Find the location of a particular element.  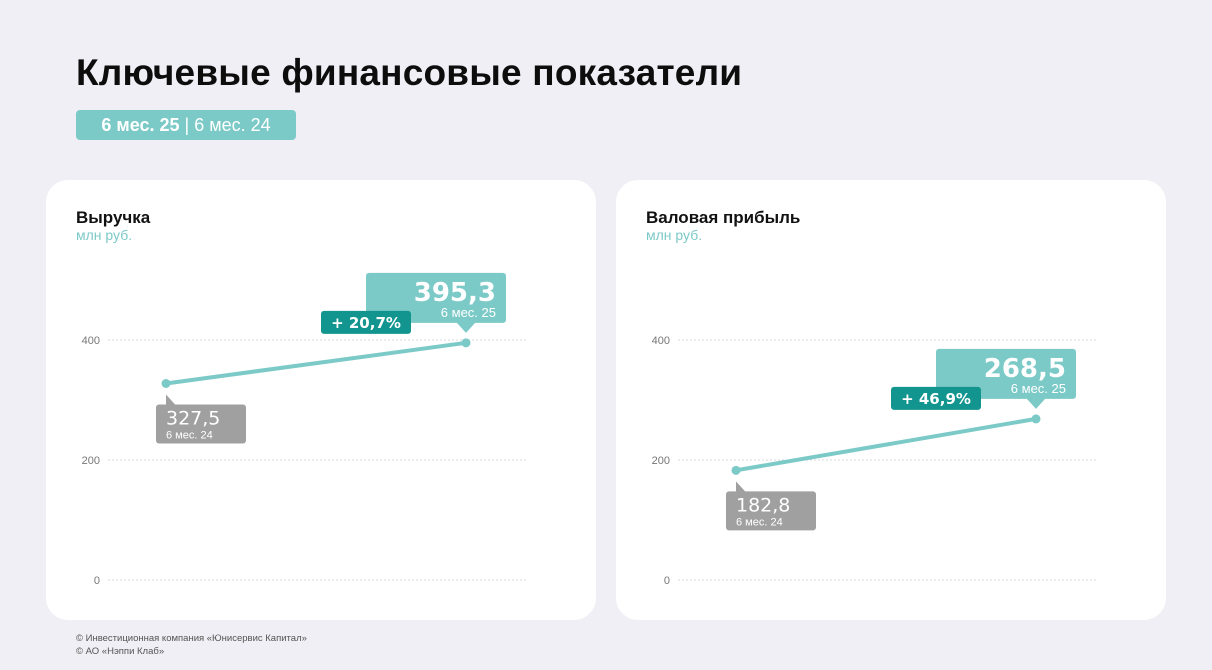

current-value-label: 395,3 is located at coordinates (455, 293).